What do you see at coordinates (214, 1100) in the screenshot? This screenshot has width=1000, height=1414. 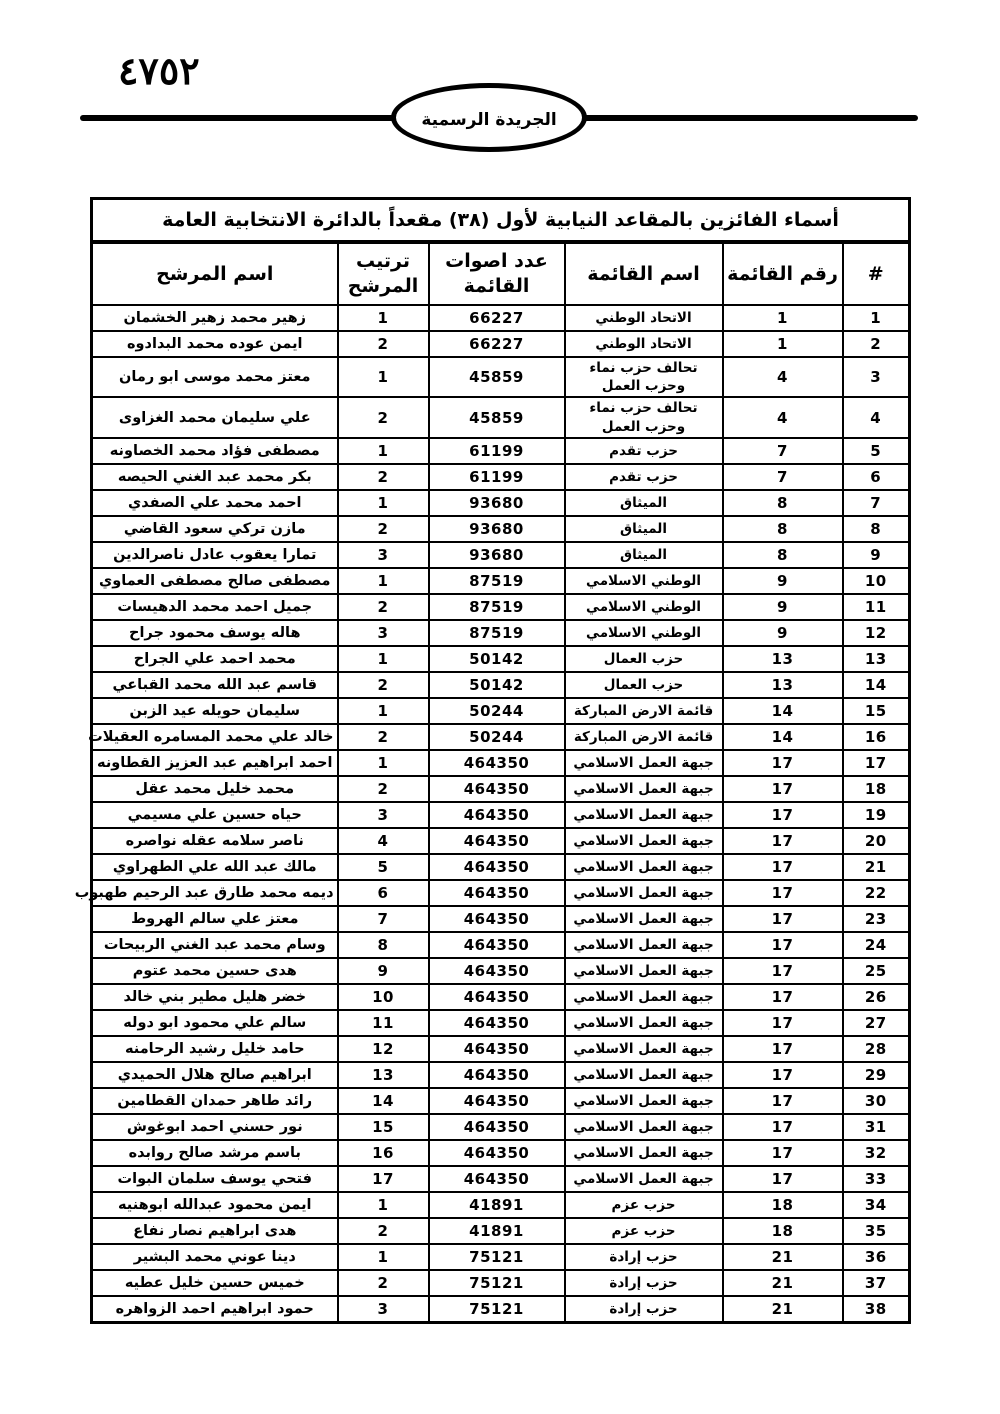 I see `row-candidate-name: رائد طاهر حمدان القطامين` at bounding box center [214, 1100].